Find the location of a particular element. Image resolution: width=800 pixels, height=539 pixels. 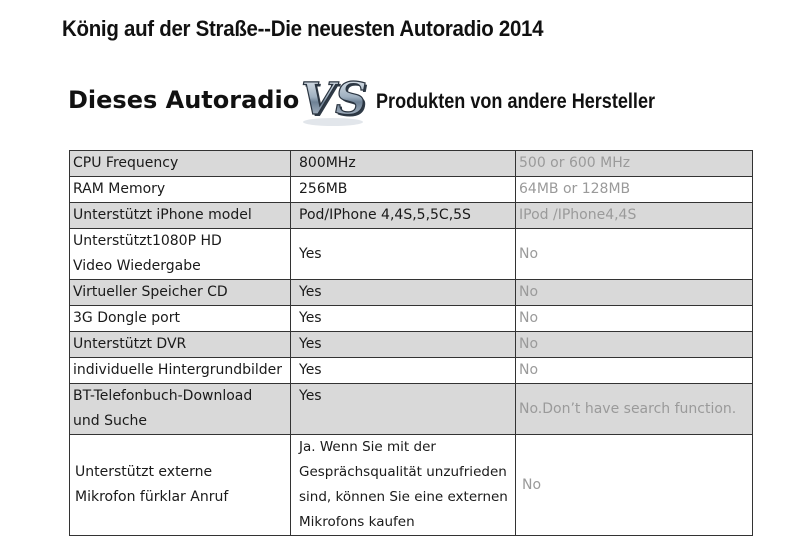

table-row: RAM Memory 256MB 64MB or 128MB is located at coordinates (411, 189).